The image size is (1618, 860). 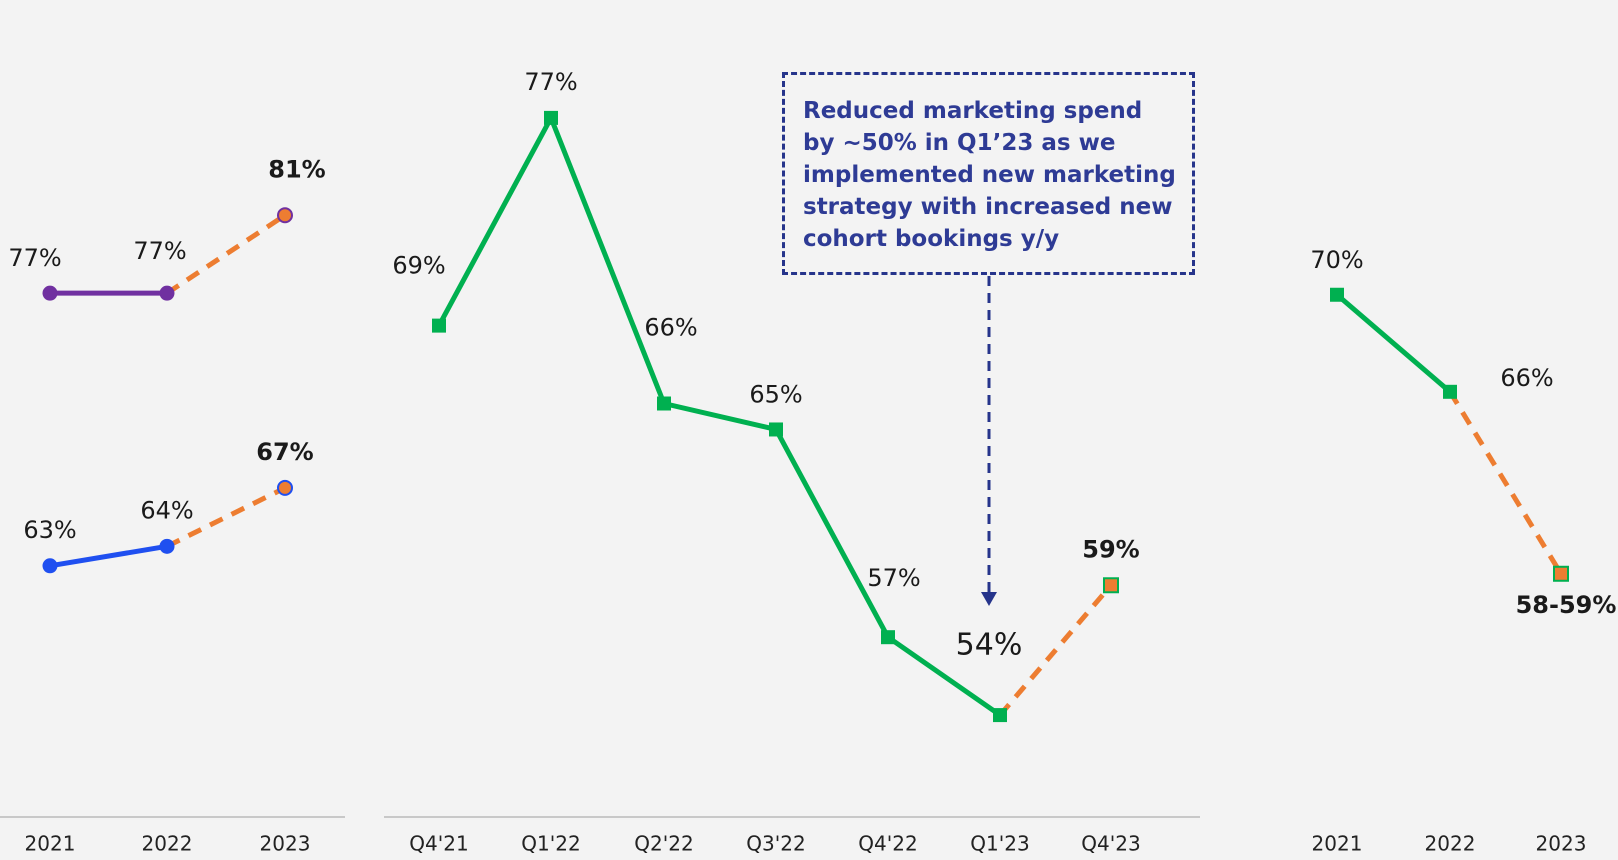 What do you see at coordinates (775, 394) in the screenshot?
I see `data-label: 65%` at bounding box center [775, 394].